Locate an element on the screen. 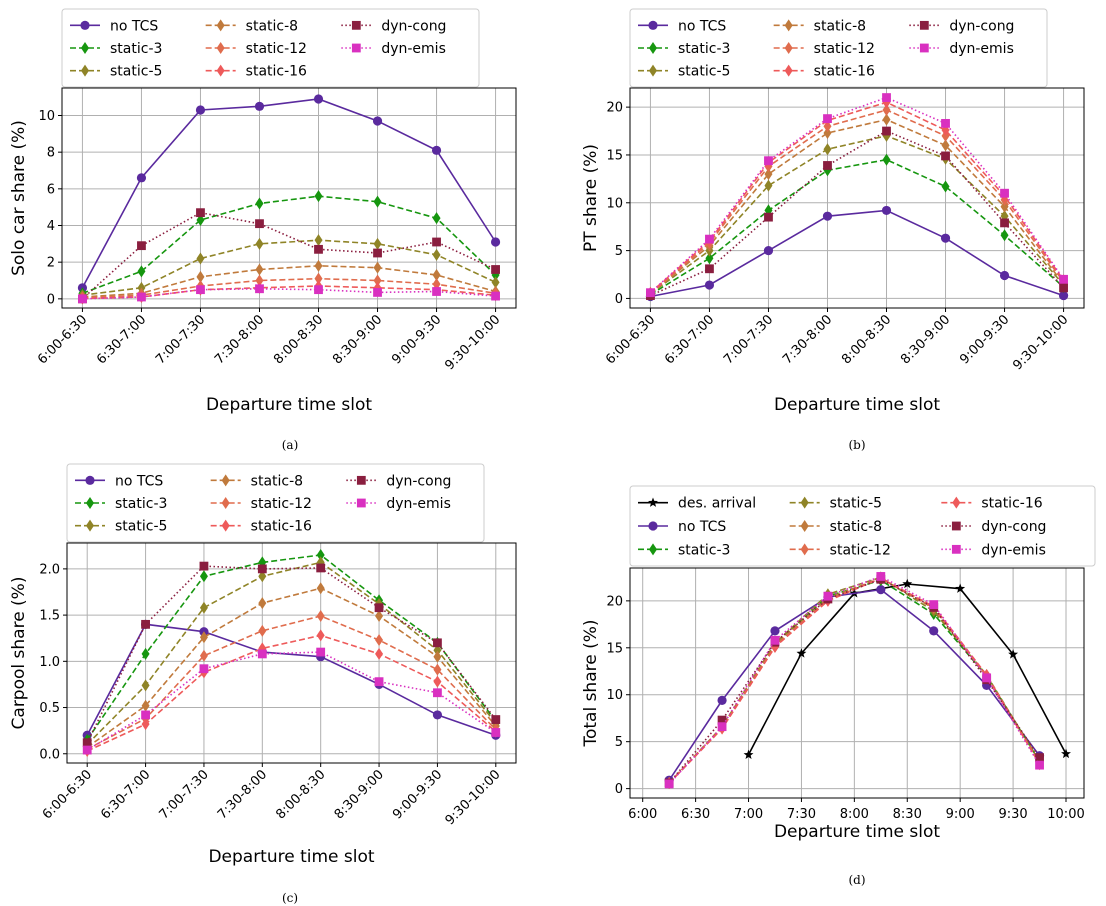 This screenshot has height=906, width=1106. x-tick-label: 9:00-9:30 is located at coordinates (417, 794).